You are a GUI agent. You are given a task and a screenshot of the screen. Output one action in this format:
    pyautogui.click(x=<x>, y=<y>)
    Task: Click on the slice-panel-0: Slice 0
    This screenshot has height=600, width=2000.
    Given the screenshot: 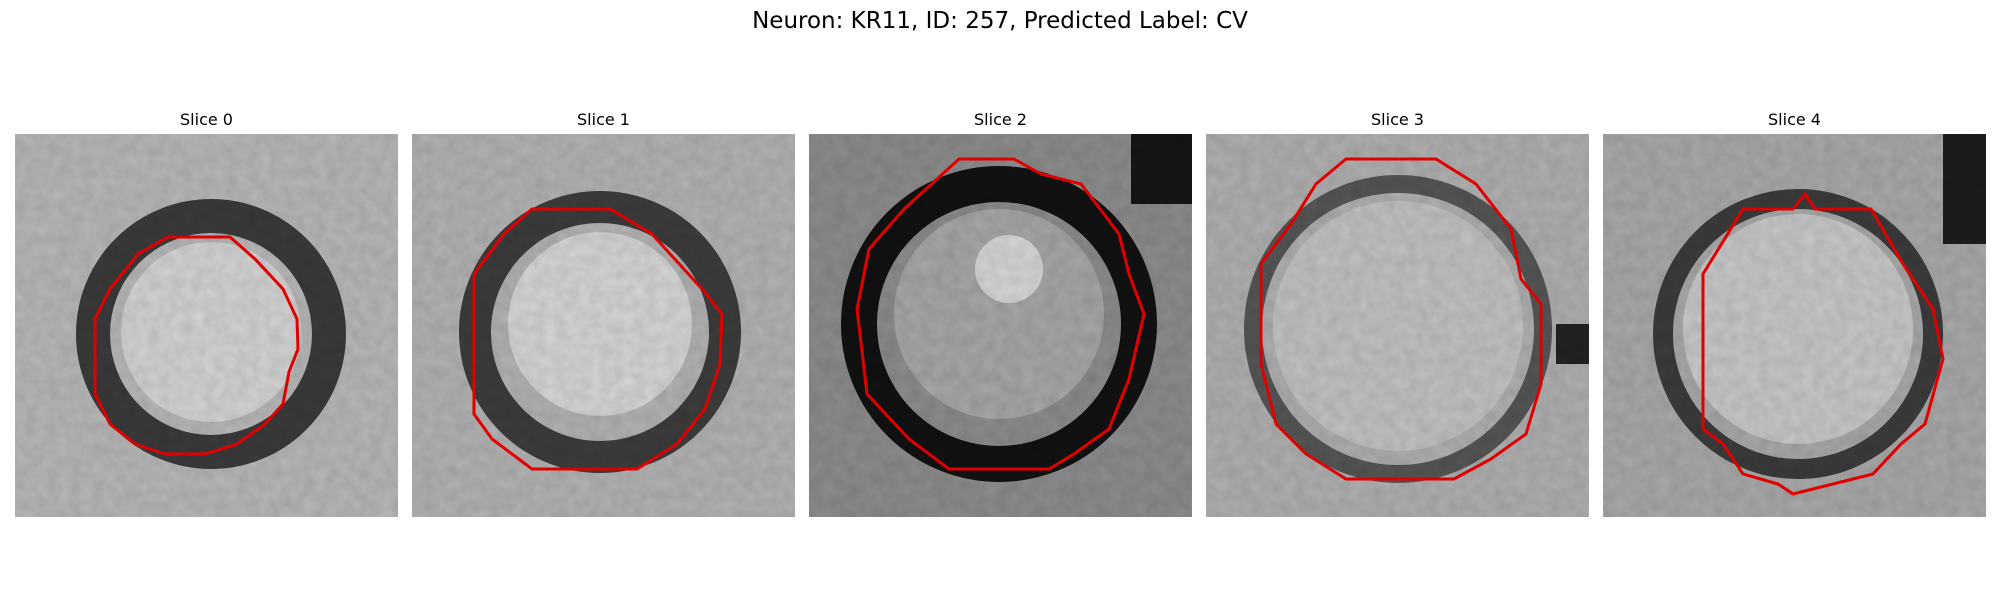 What is the action you would take?
    pyautogui.click(x=206, y=313)
    